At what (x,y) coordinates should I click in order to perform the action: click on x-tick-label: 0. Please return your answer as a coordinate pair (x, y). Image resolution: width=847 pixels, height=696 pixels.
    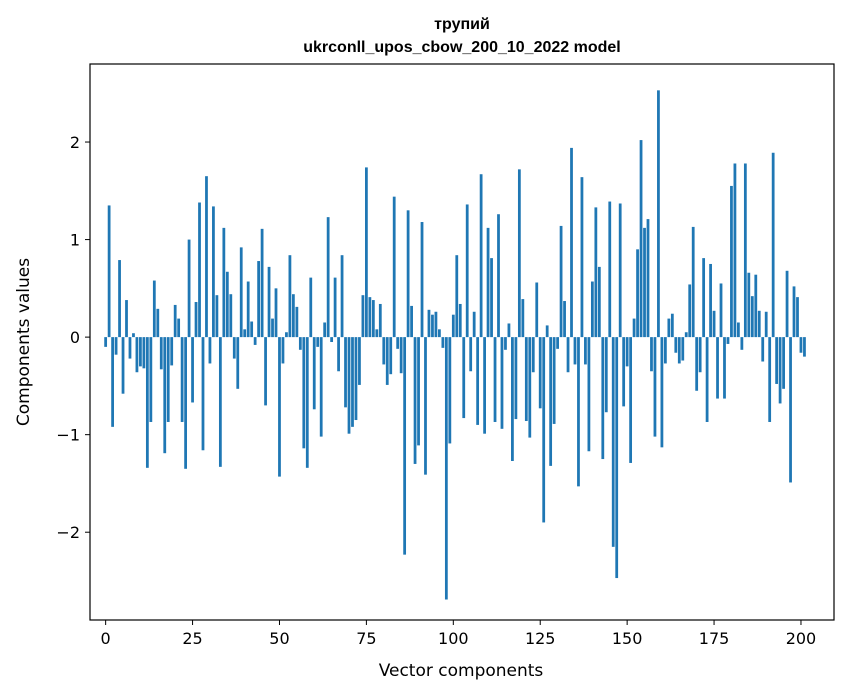
    Looking at the image, I should click on (106, 638).